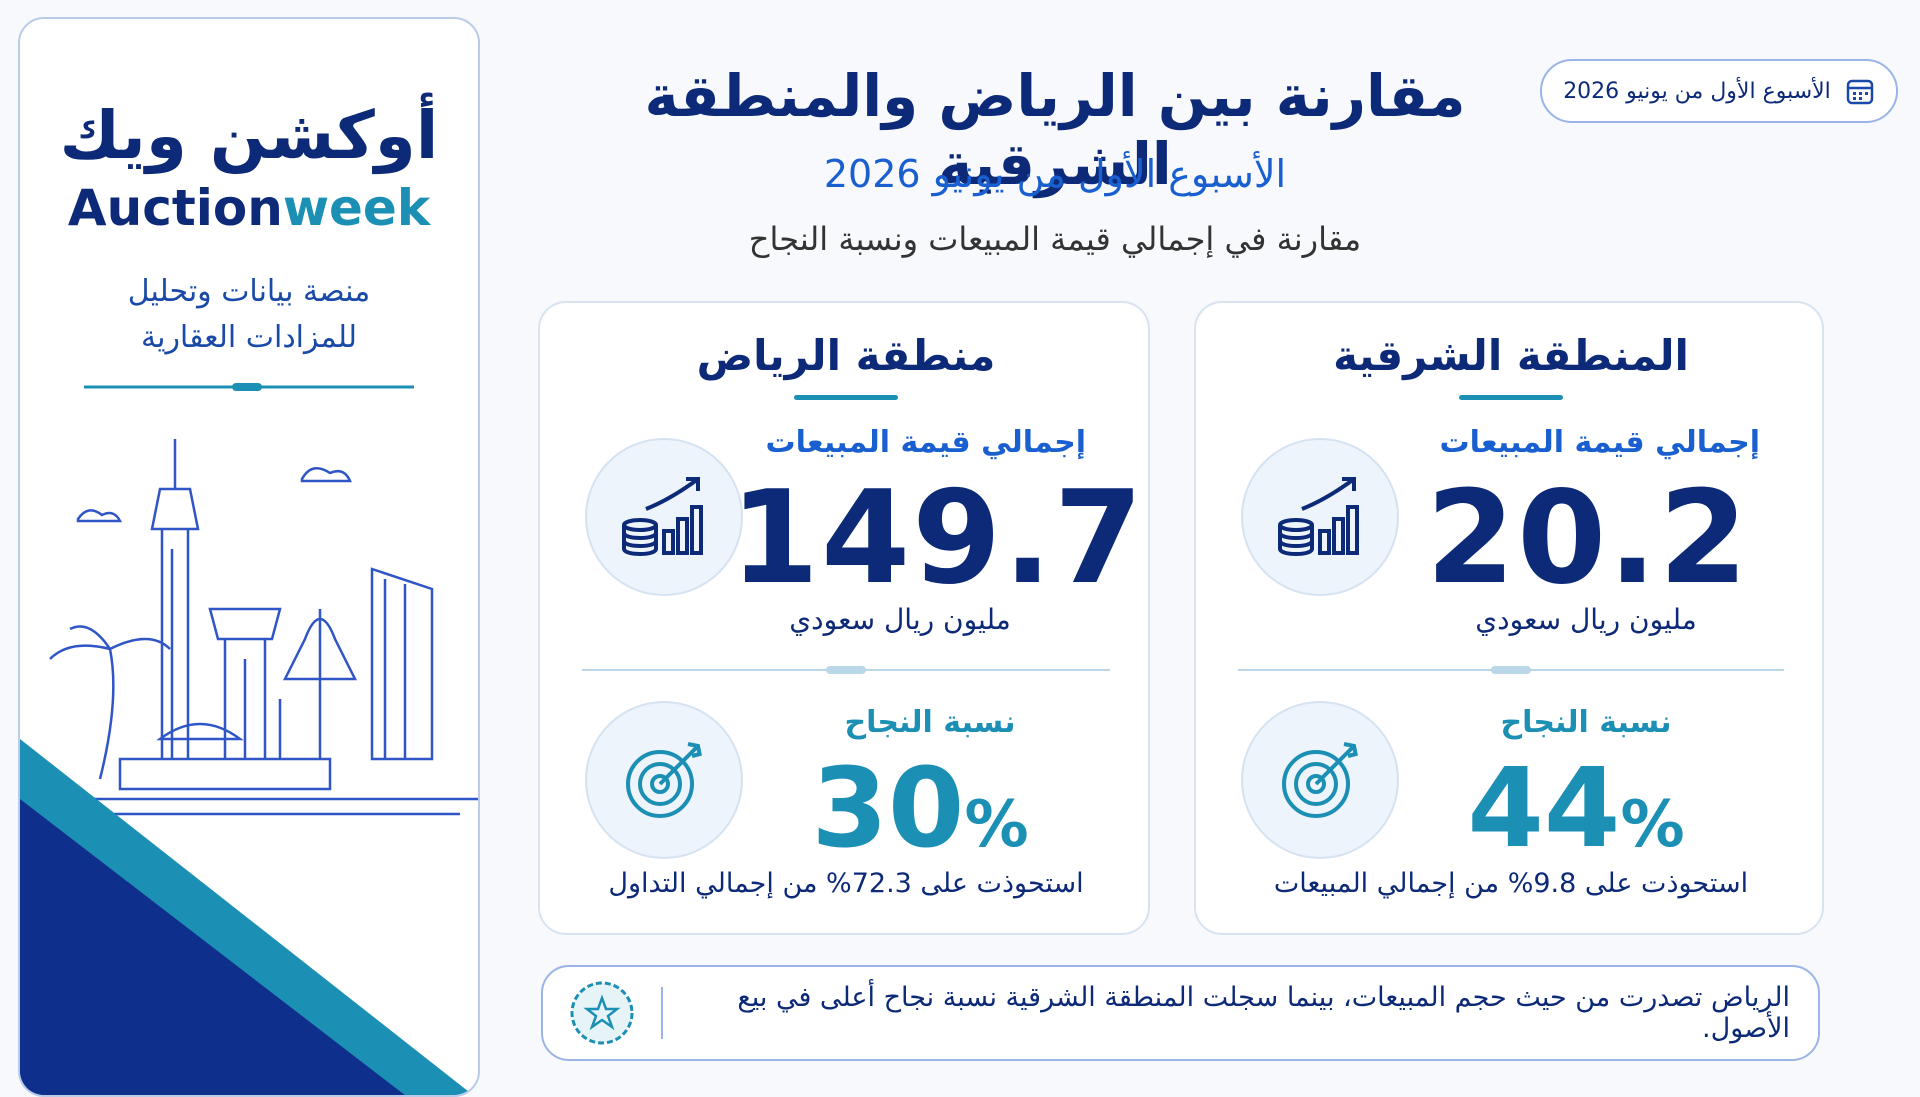  Describe the element at coordinates (249, 135) in the screenshot. I see `logo-arabic: أوكشن ويك` at that location.